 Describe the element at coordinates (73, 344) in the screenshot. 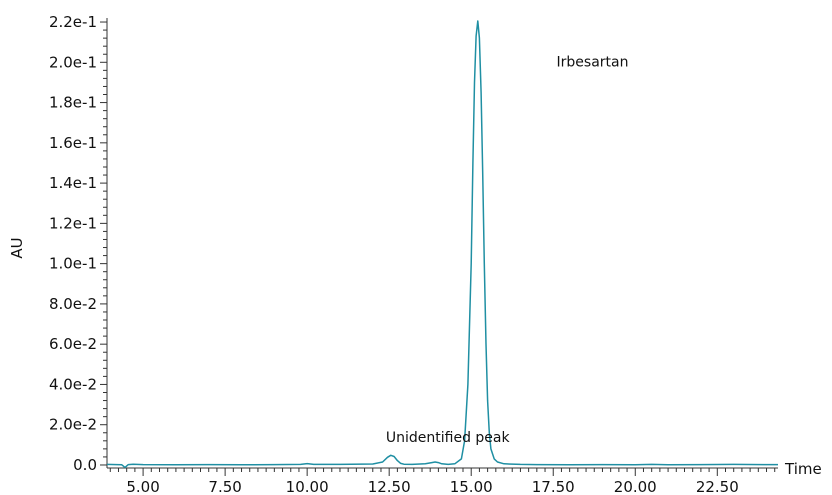

I see `y-tick-label: 6.0e-2` at that location.